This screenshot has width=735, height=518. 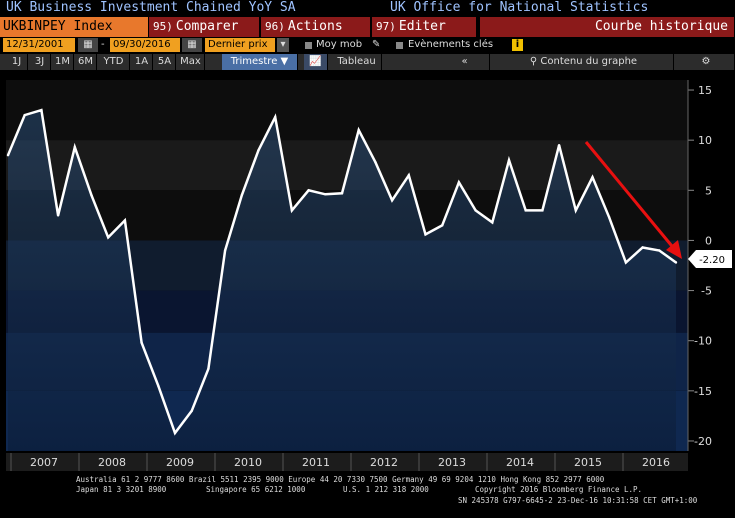 I want to click on y-axis: 15 10 5 0 -5 -10 -15 -20, so click(x=699, y=265).